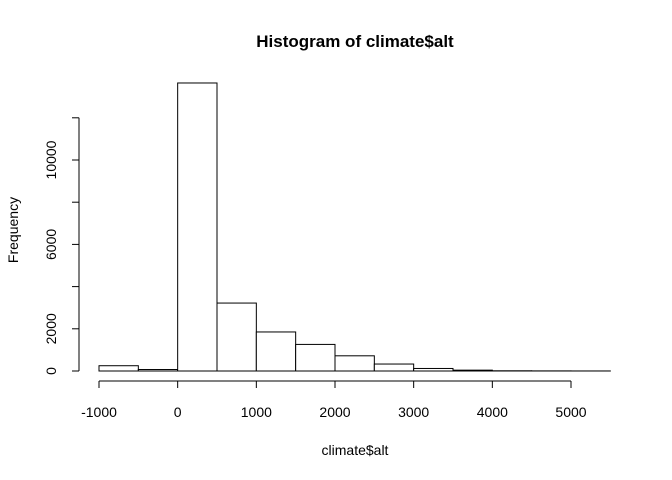 The width and height of the screenshot is (672, 480). Describe the element at coordinates (355, 450) in the screenshot. I see `x-axis-label: climate$alt` at that location.